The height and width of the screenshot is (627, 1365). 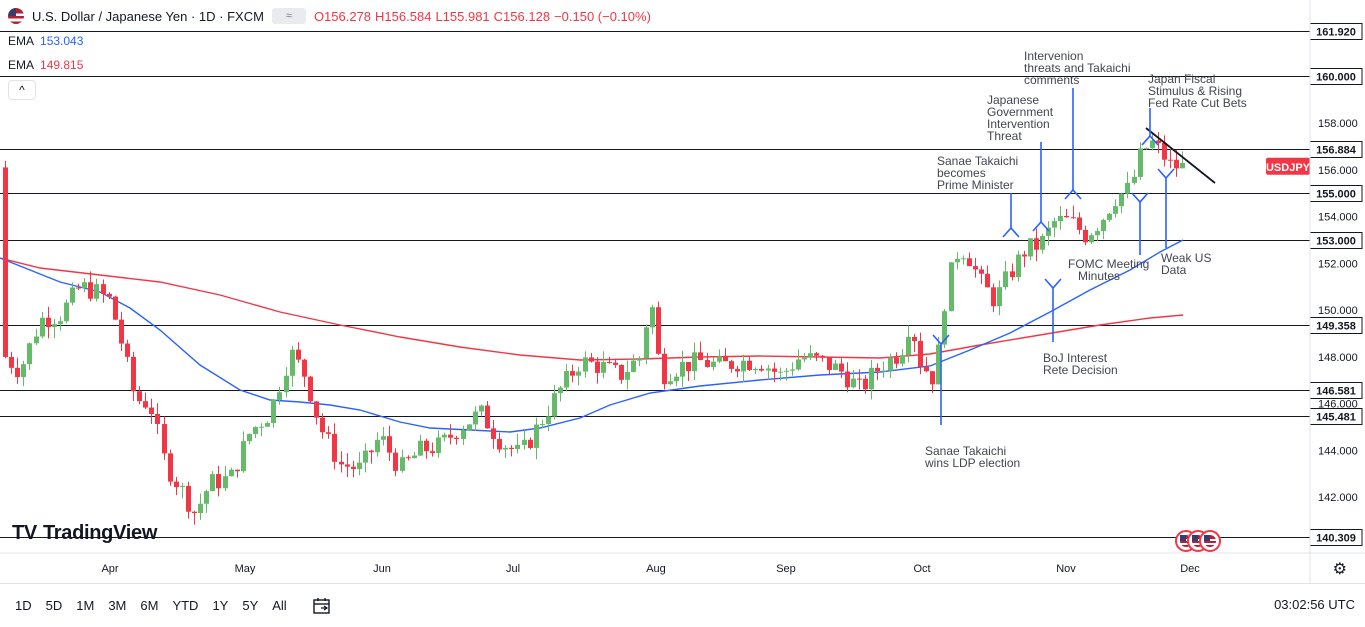 What do you see at coordinates (322, 606) in the screenshot?
I see `calendar-range-icon` at bounding box center [322, 606].